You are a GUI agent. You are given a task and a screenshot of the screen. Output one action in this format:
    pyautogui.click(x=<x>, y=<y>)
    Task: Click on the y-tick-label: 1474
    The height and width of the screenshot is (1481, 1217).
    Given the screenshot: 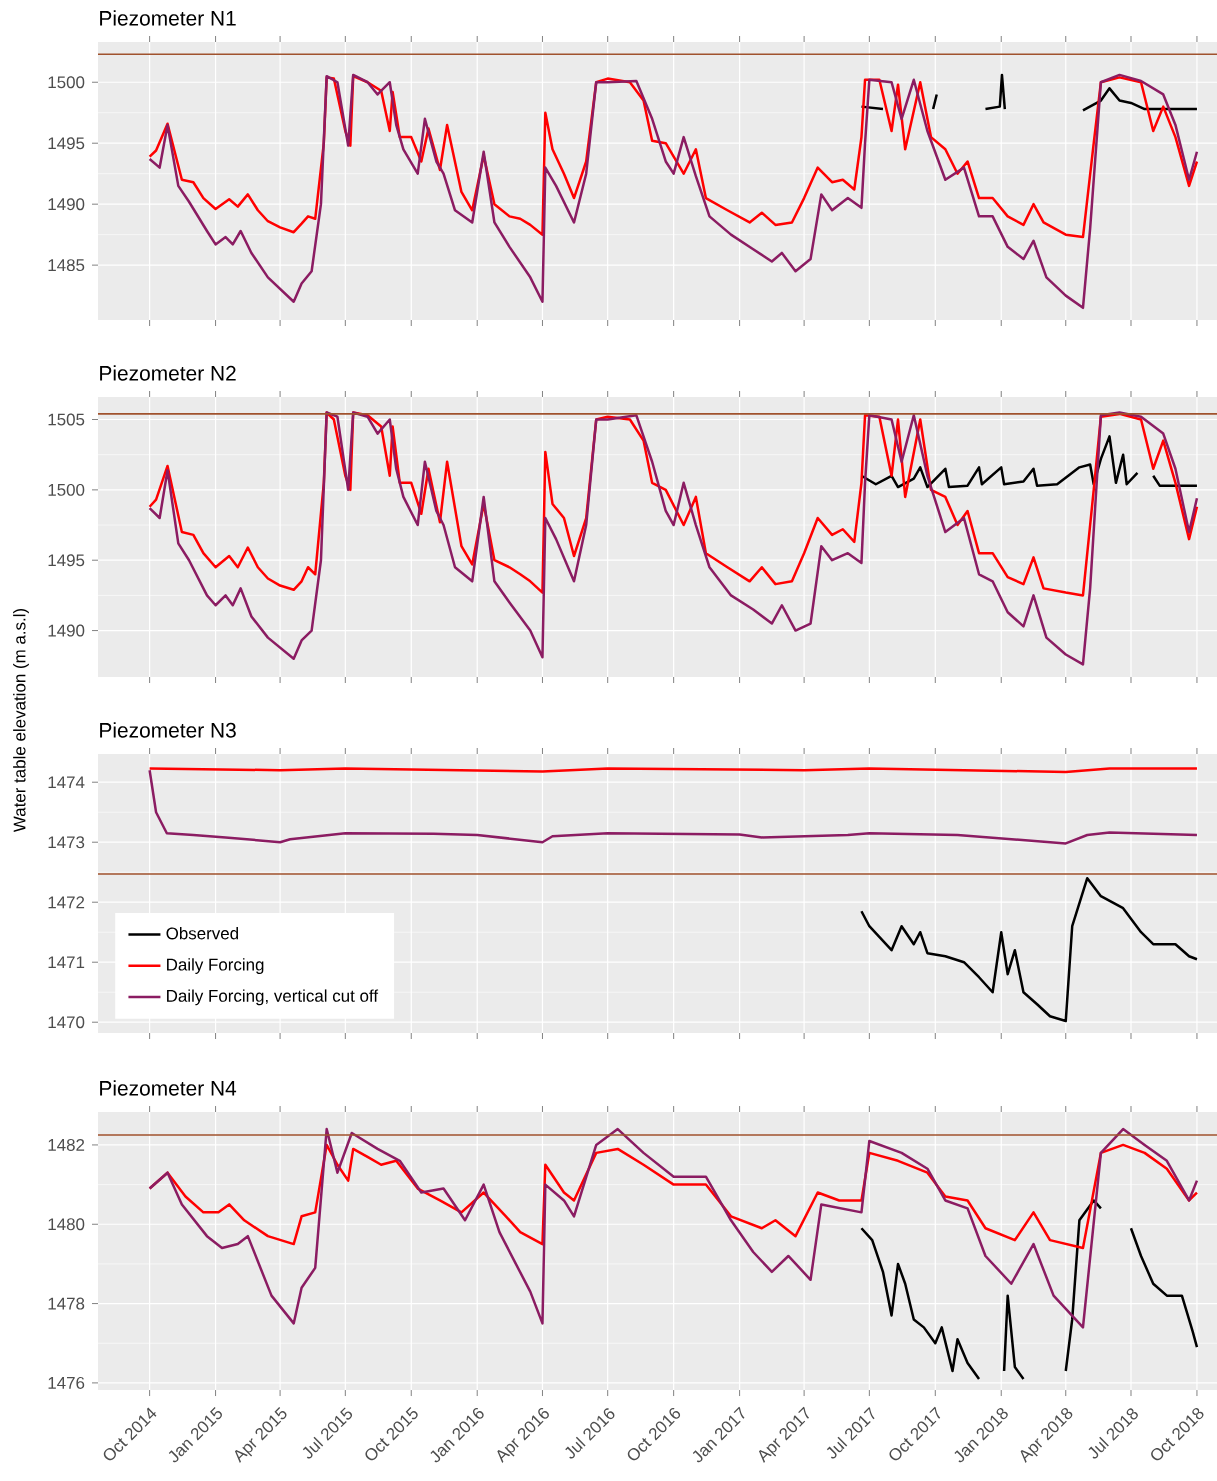 What is the action you would take?
    pyautogui.click(x=66, y=782)
    